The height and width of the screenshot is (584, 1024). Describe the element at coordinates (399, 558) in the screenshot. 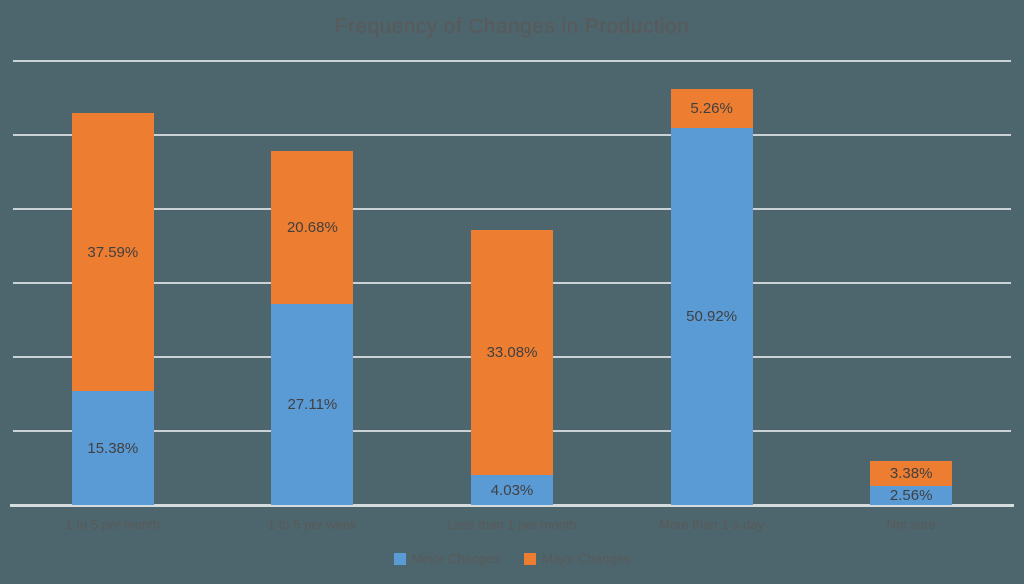

I see `legend-swatch-minor-changes` at that location.